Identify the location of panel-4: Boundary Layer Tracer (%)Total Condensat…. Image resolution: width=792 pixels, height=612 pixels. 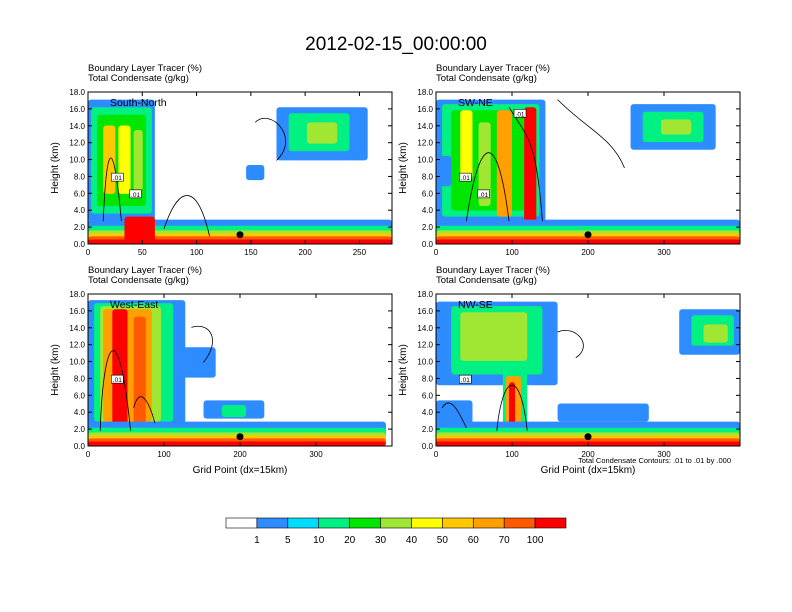
(569, 370).